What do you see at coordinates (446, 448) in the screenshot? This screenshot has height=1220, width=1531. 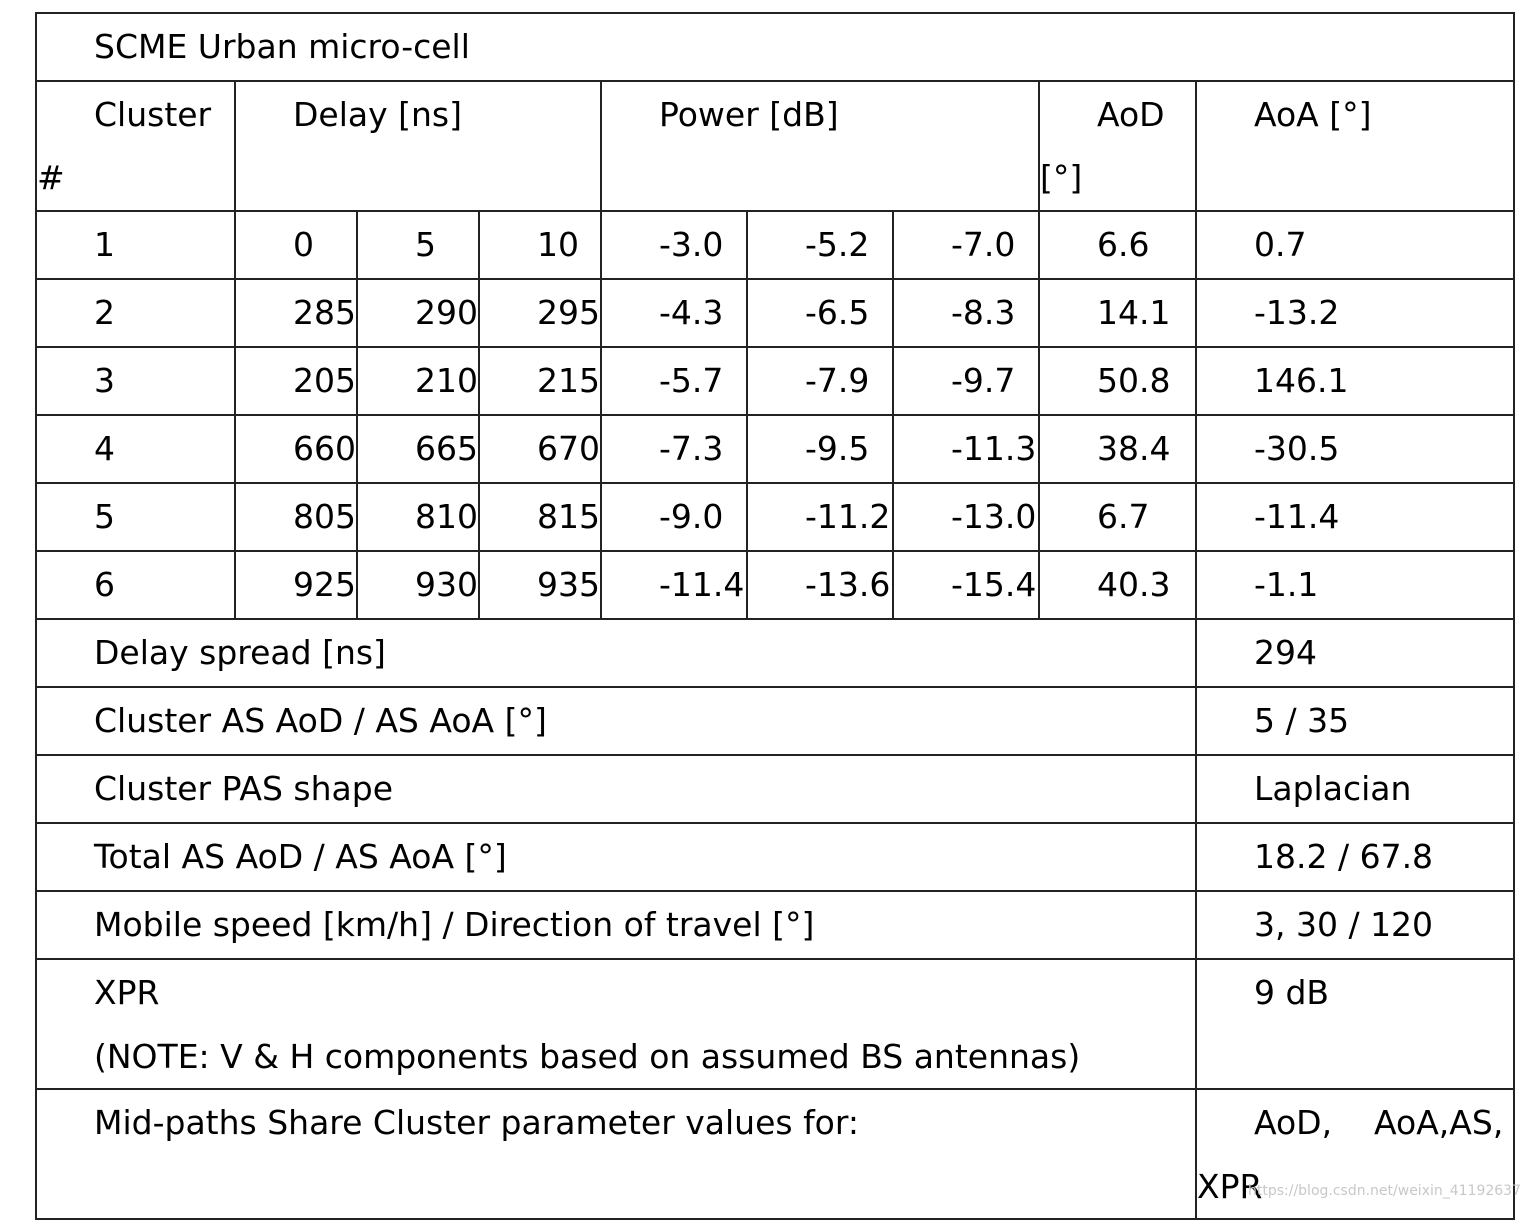 I see `delay-value: 665` at bounding box center [446, 448].